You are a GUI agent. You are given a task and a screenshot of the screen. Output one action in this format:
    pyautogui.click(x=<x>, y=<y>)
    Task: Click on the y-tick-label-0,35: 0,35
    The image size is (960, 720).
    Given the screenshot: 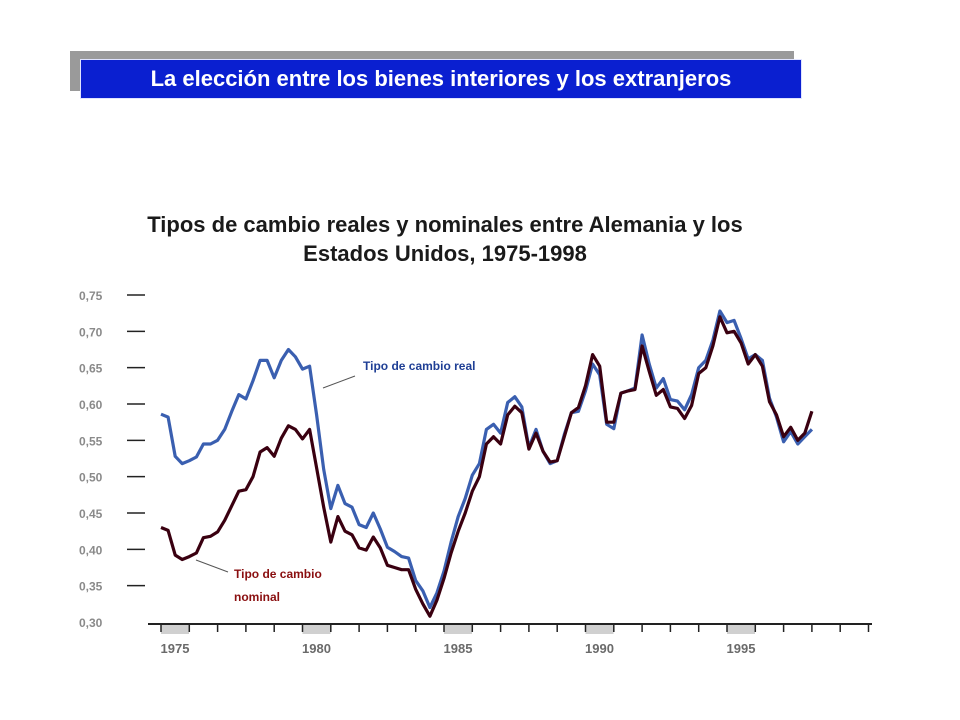 What is the action you would take?
    pyautogui.click(x=91, y=587)
    